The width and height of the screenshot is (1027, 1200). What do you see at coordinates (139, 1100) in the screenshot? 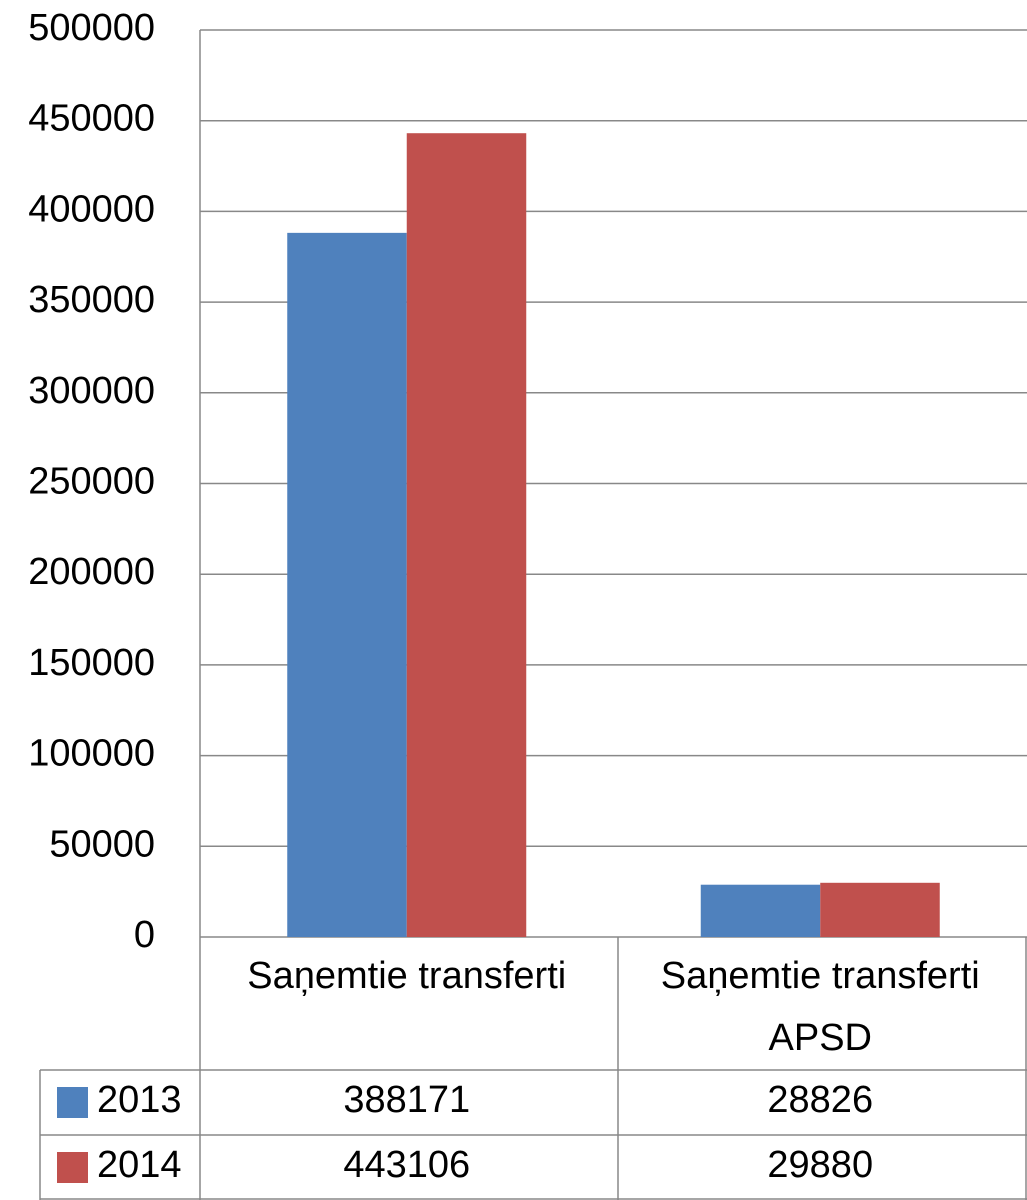
I see `legend-label: 2013` at bounding box center [139, 1100].